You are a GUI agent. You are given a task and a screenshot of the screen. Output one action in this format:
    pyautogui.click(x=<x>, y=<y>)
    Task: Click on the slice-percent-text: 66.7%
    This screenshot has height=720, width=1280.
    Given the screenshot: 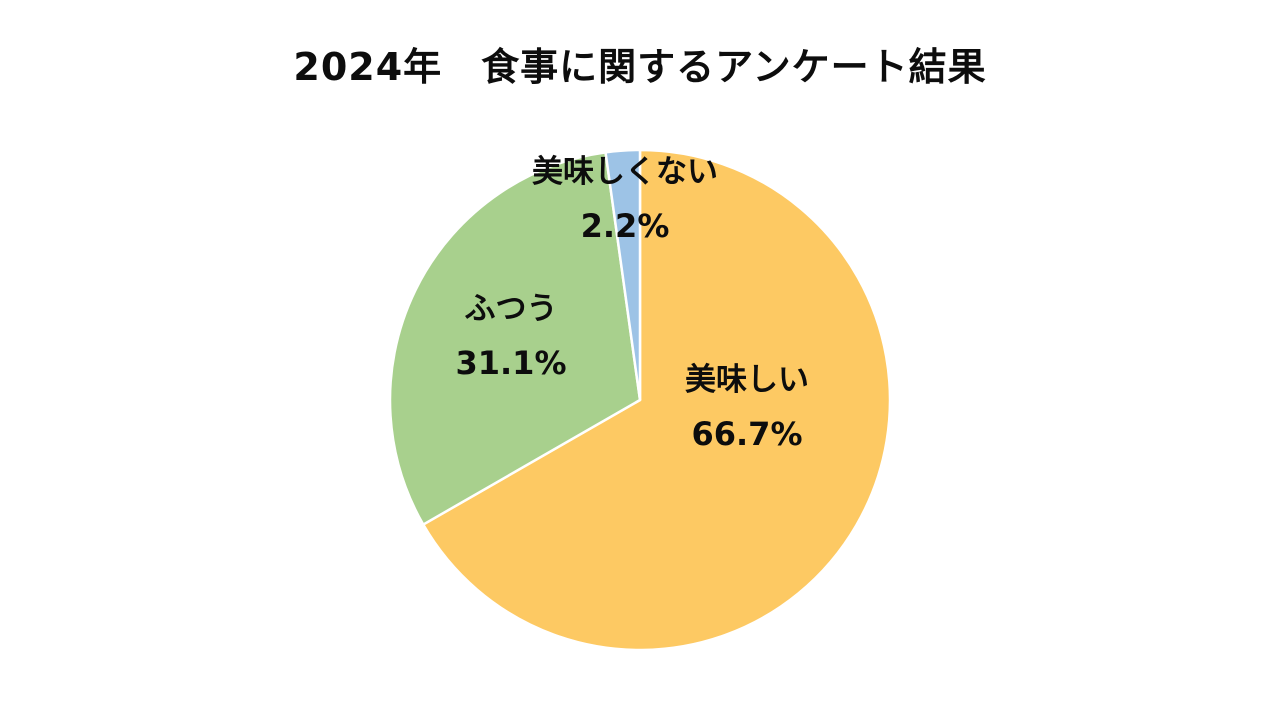 What is the action you would take?
    pyautogui.click(x=747, y=434)
    